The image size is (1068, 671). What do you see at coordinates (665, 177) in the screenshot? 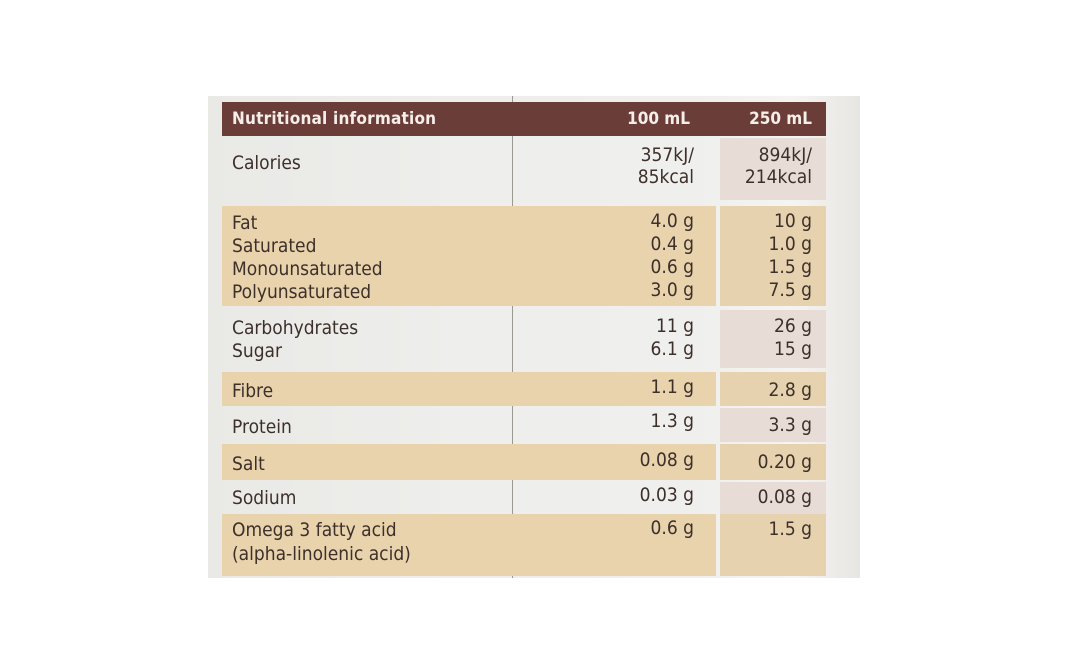
I see `value-100ml: 85kcal` at bounding box center [665, 177].